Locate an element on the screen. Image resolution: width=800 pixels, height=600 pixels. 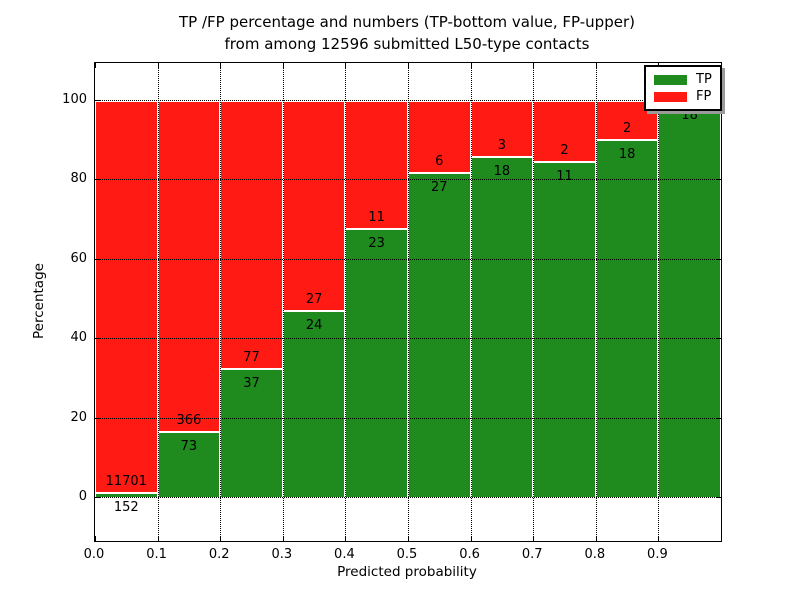
bar-label-fp: 27 is located at coordinates (314, 299).